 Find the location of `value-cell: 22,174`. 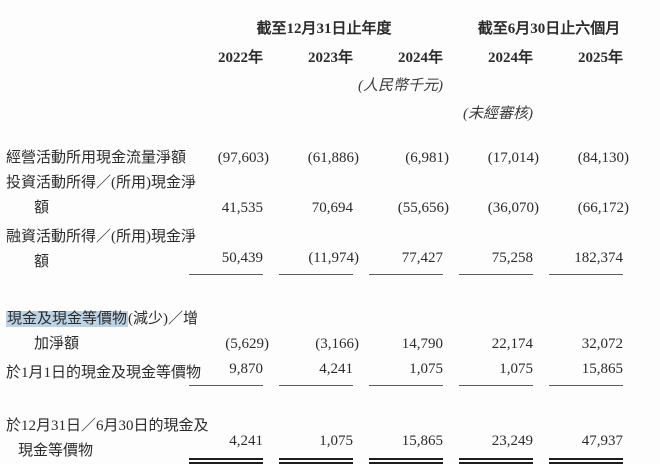

value-cell: 22,174 is located at coordinates (512, 344).